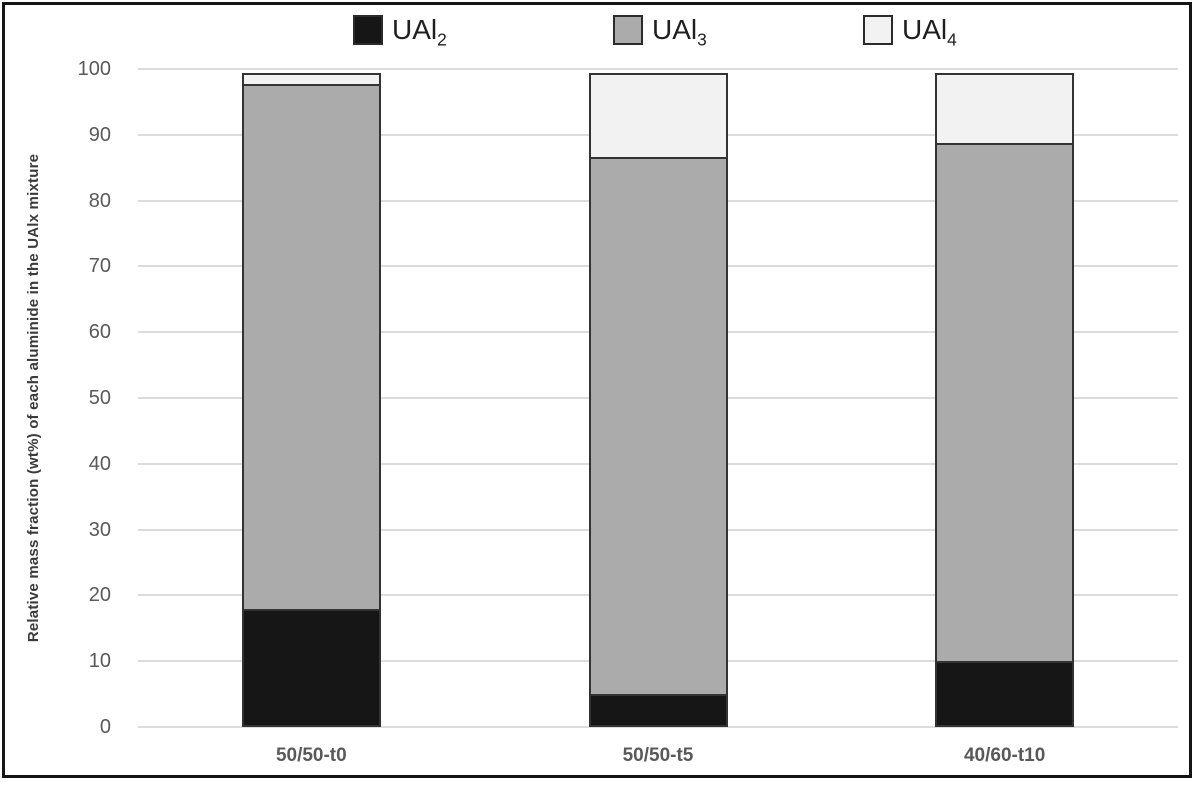 This screenshot has height=786, width=1200. I want to click on y-tick-label: 20, so click(99, 595).